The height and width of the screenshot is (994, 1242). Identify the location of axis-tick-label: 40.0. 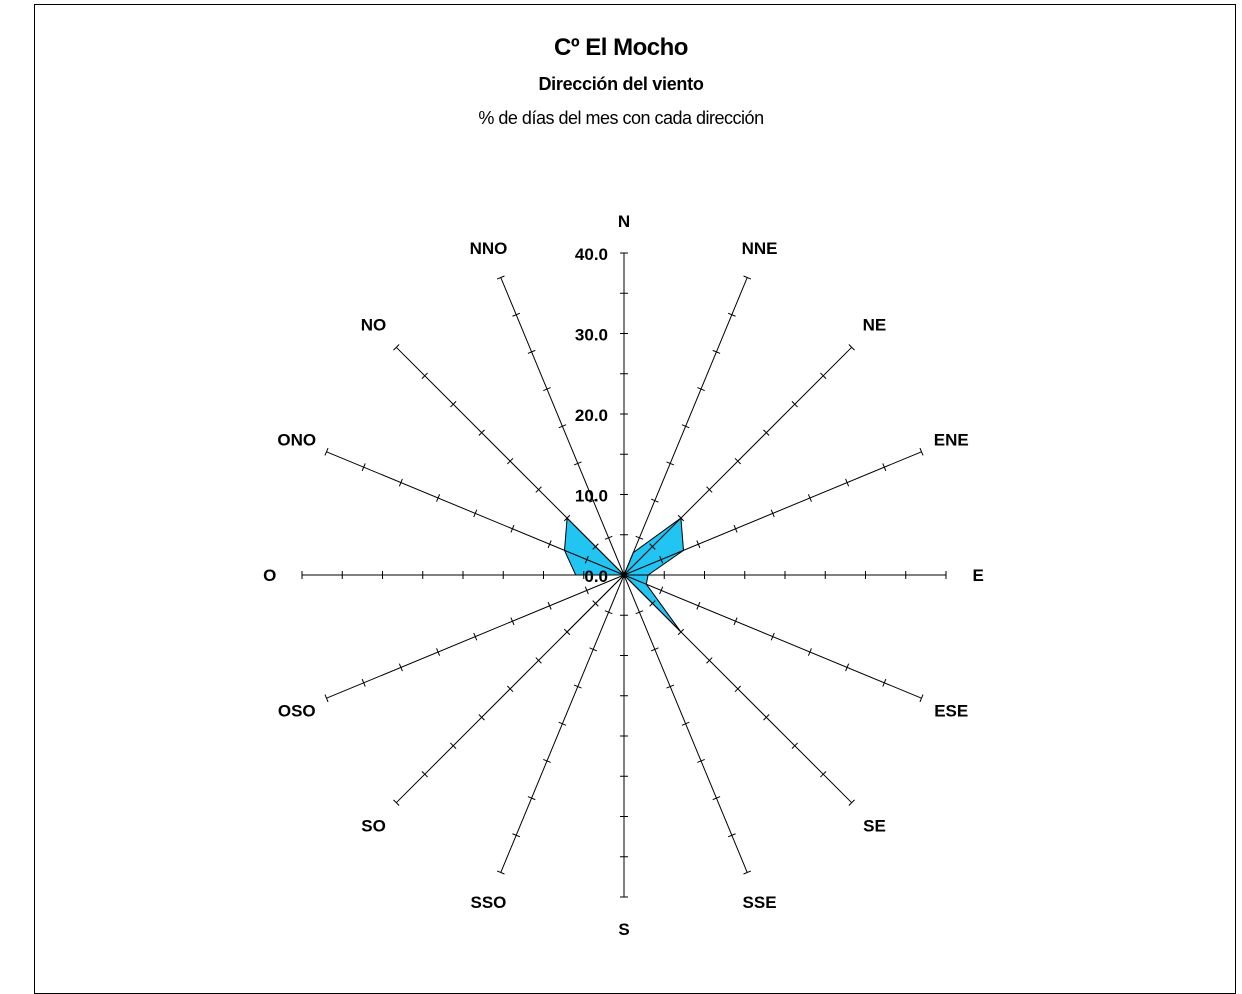
(591, 254).